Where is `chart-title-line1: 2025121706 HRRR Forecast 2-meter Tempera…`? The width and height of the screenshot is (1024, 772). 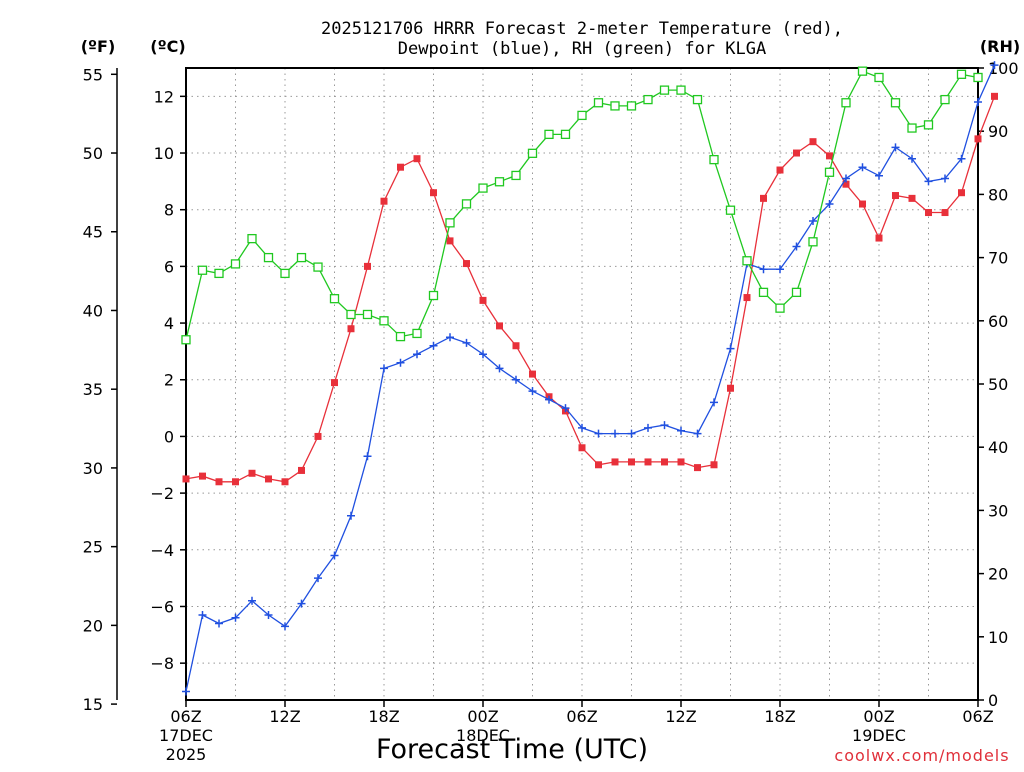 chart-title-line1: 2025121706 HRRR Forecast 2-meter Tempera… is located at coordinates (582, 29).